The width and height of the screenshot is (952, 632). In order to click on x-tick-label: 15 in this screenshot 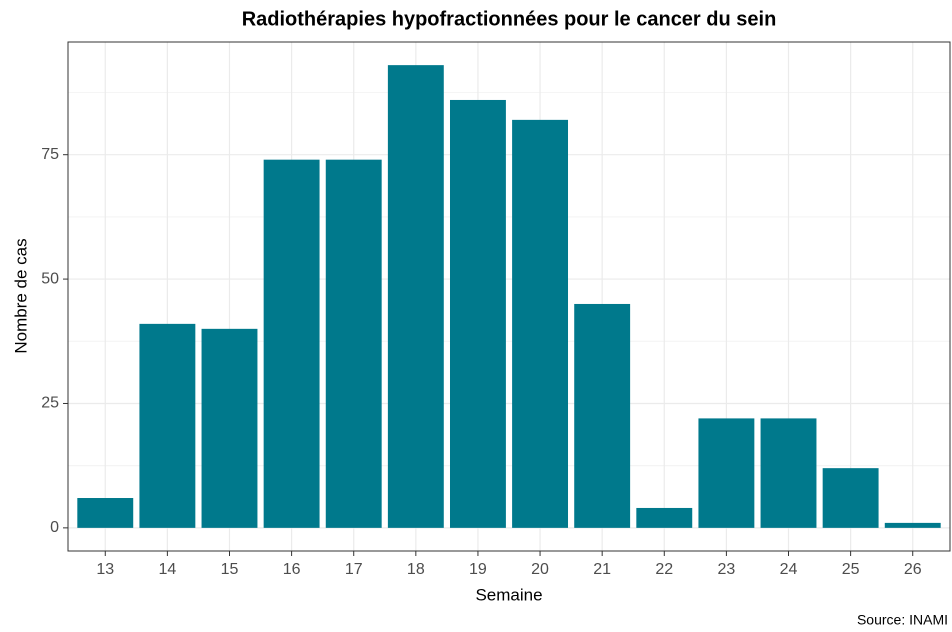, I will do `click(230, 569)`.